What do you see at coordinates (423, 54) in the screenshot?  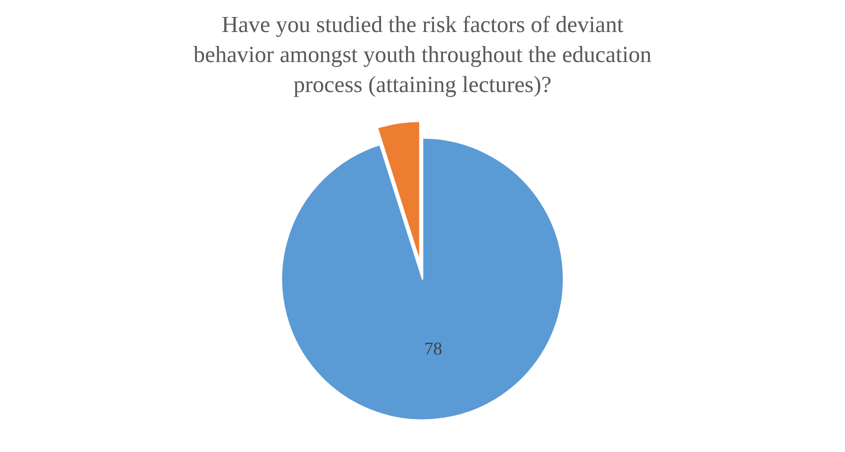 I see `chart-title: Have you studied the risk factors of deviant behavior amongst youth throughout the education process (attaining lectures)?` at bounding box center [423, 54].